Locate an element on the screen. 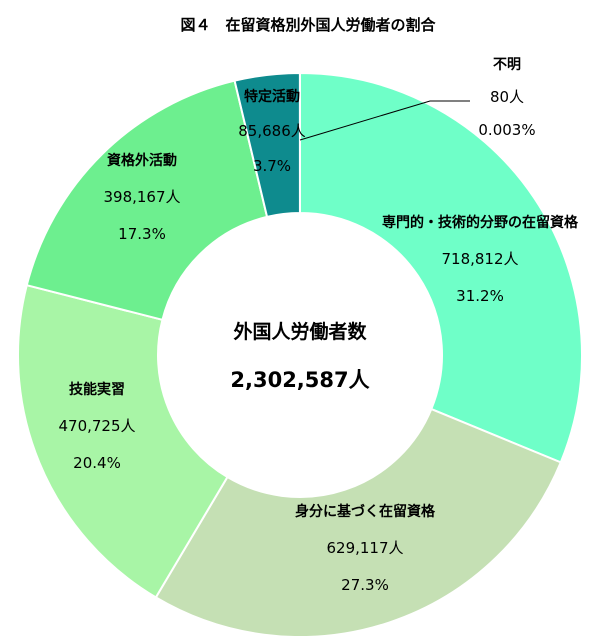  slice-professional-percent: 31.2% is located at coordinates (480, 296).